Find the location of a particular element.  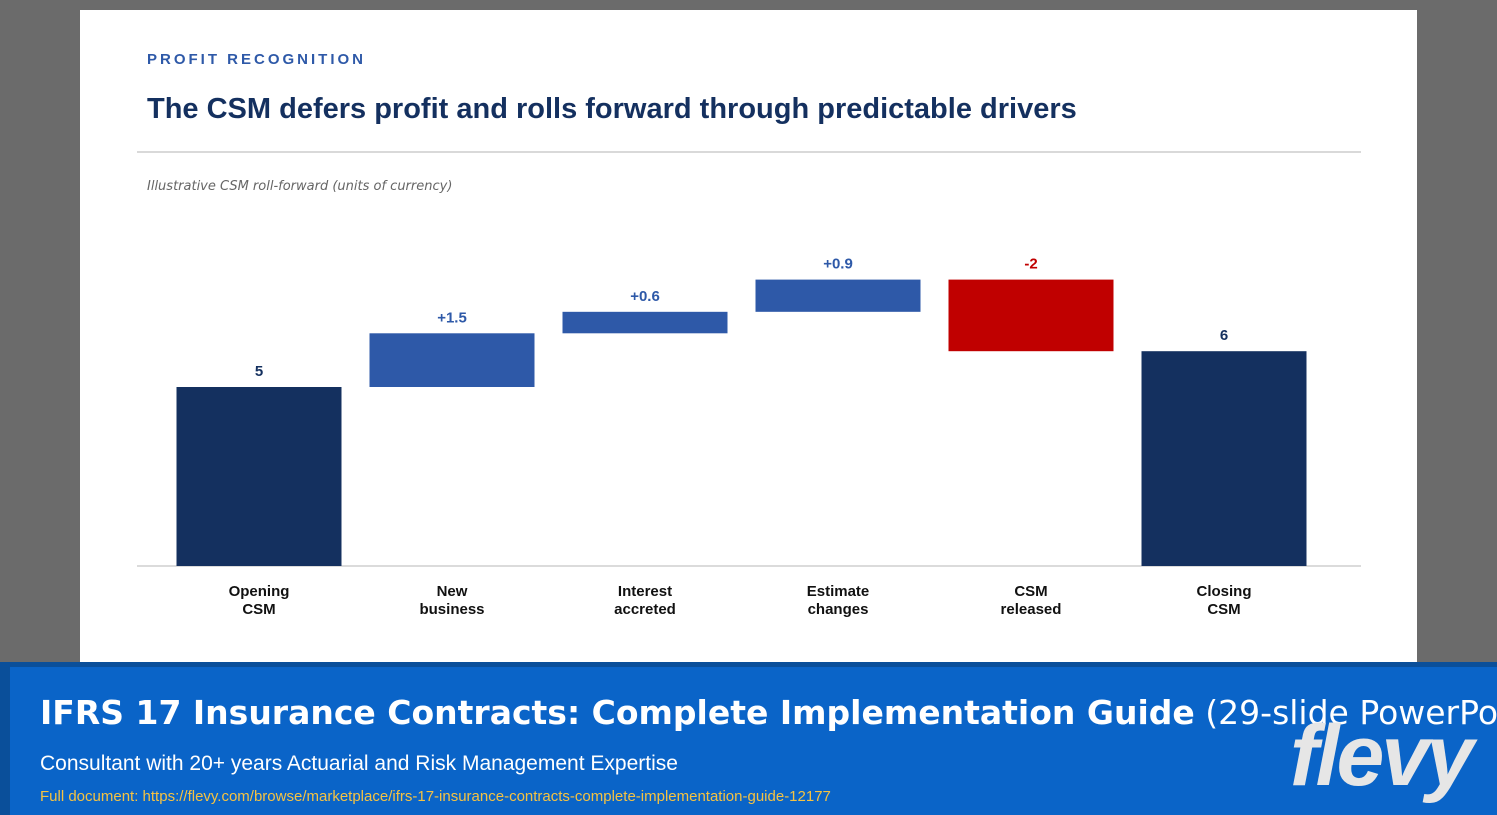

separator is located at coordinates (749, 152).